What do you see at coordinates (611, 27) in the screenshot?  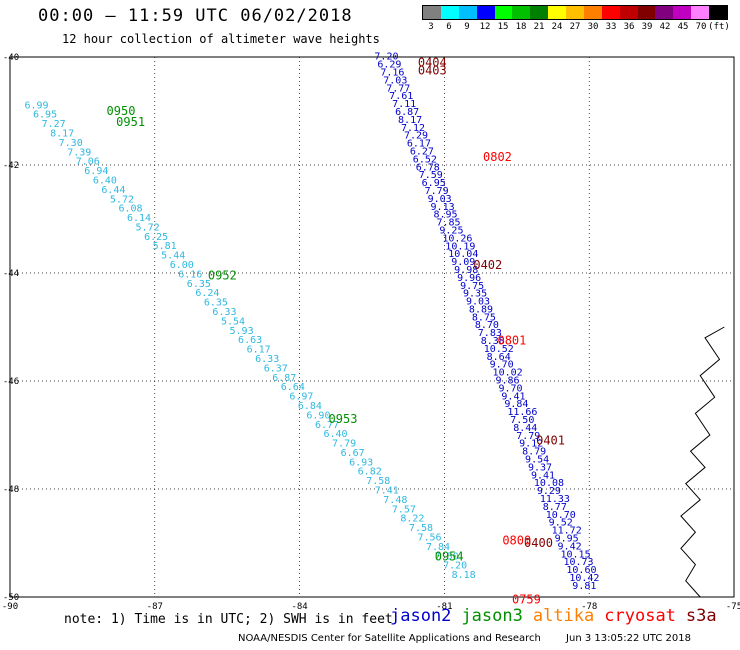 I see `color-scale-label: 33` at bounding box center [611, 27].